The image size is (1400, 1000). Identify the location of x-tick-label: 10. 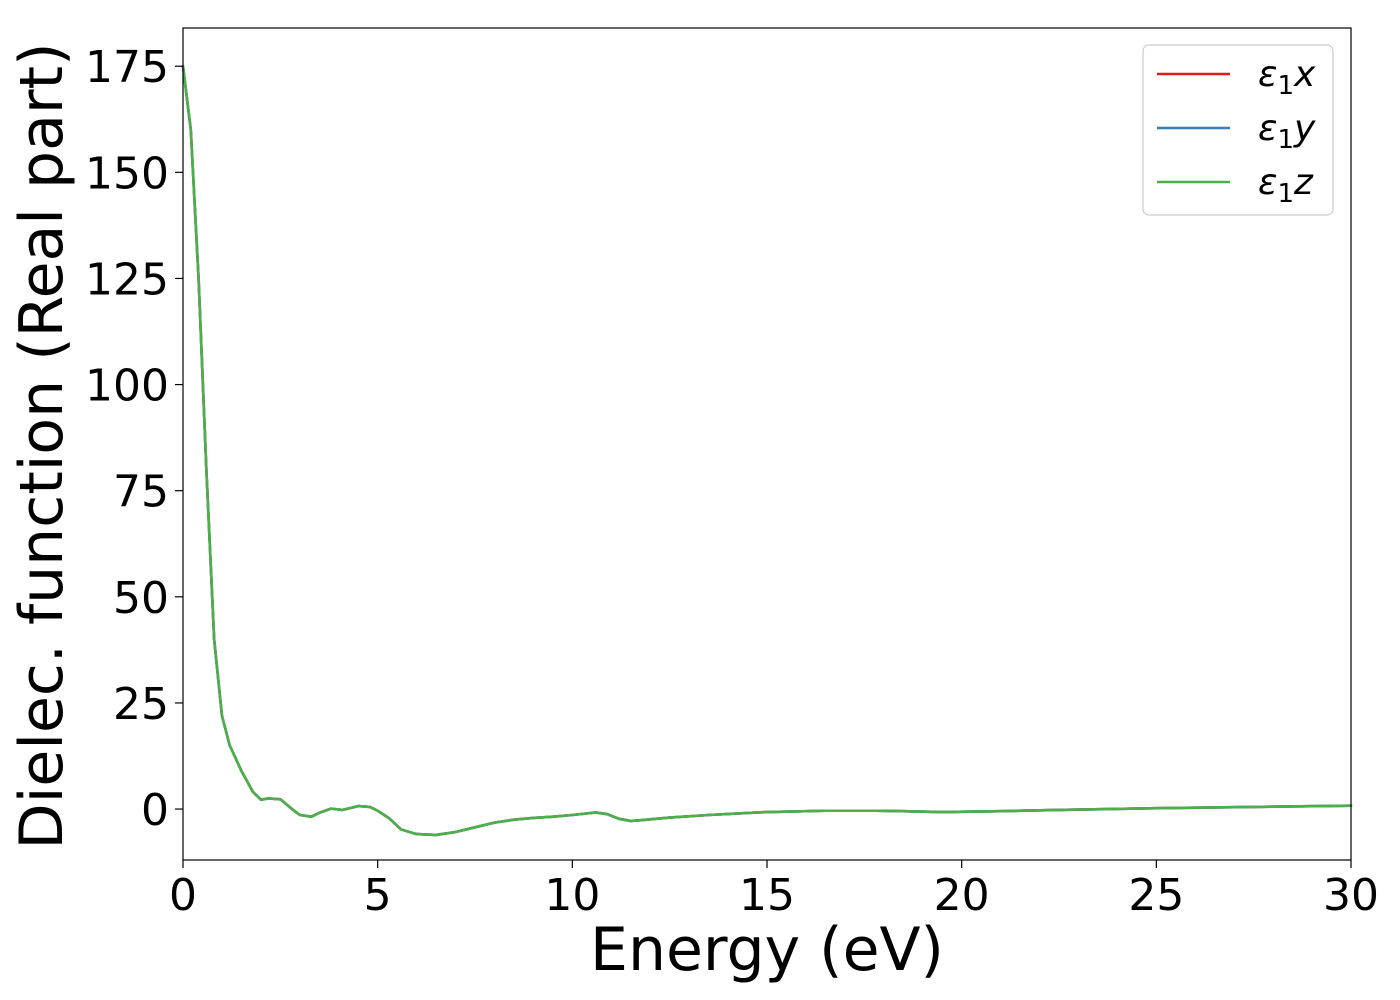
(572, 895).